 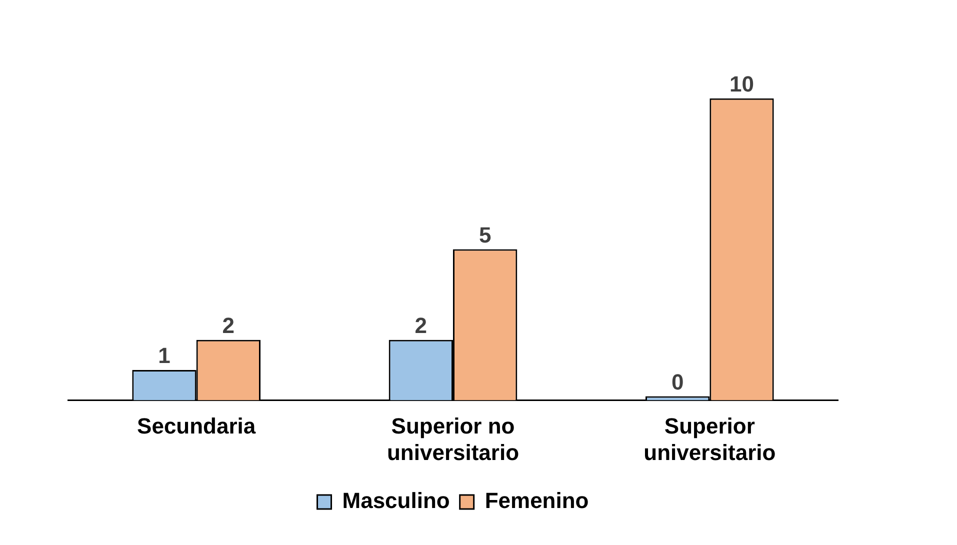 I want to click on x-tick-label: Superior universitario, so click(x=710, y=439).